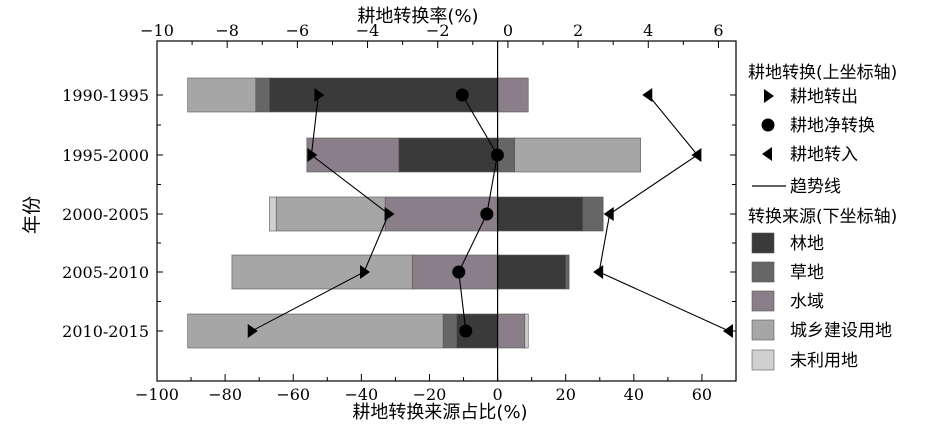 Image resolution: width=942 pixels, height=430 pixels. I want to click on bar-0-pos, so click(513, 95).